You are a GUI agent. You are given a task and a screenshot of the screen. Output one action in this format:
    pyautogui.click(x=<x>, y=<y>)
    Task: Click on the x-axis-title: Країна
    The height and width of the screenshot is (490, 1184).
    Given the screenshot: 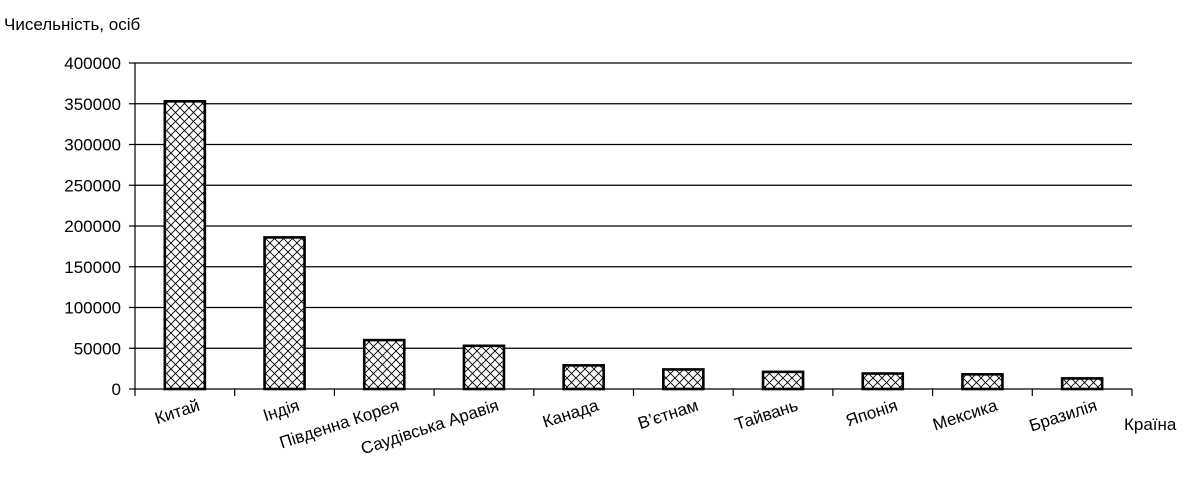 What is the action you would take?
    pyautogui.click(x=1150, y=424)
    